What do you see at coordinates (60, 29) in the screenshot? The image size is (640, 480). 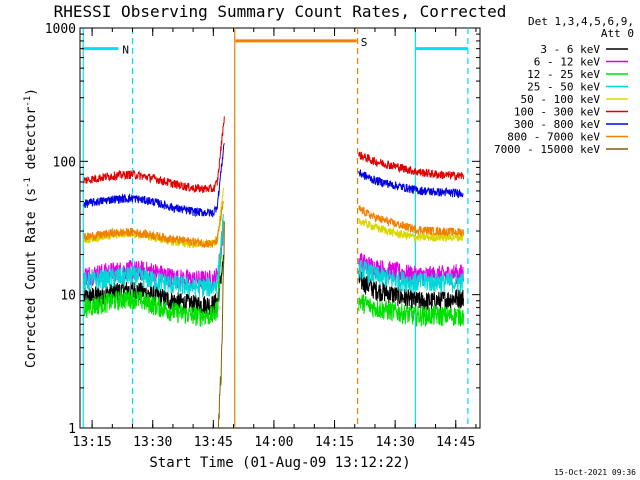 I see `y-tick-label: 1000` at bounding box center [60, 29].